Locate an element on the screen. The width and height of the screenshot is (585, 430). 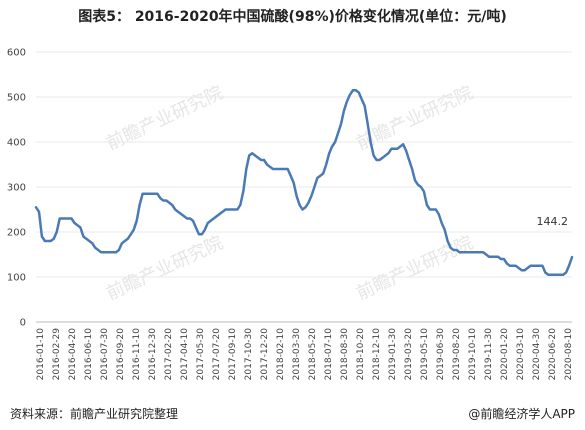
x-tick-label: 2019-03-20 is located at coordinates (409, 354).